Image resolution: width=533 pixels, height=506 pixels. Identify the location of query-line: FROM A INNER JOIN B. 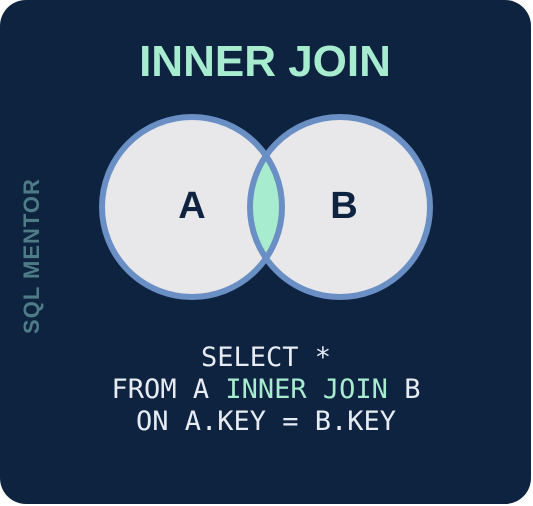
(266, 389).